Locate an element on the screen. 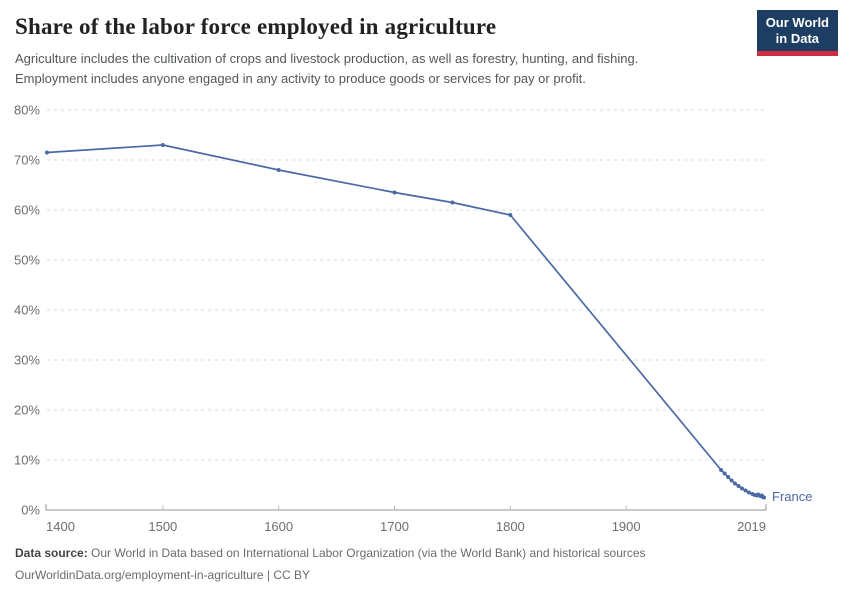  y-tick-label: 80% is located at coordinates (27, 110).